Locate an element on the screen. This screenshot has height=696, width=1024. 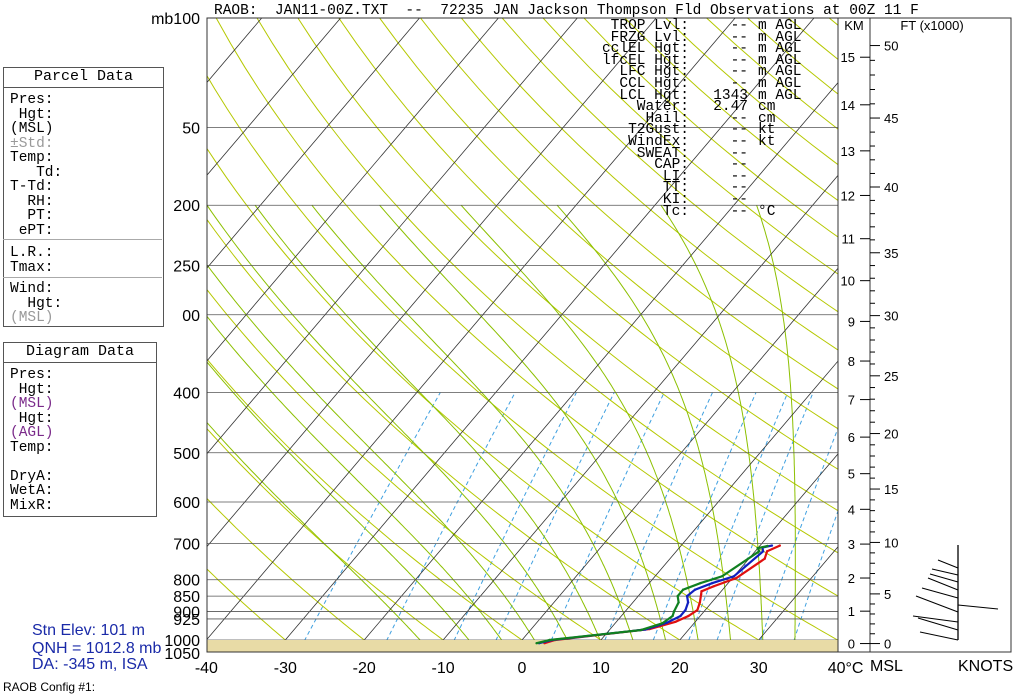
p-tick-label: 200 is located at coordinates (186, 206).